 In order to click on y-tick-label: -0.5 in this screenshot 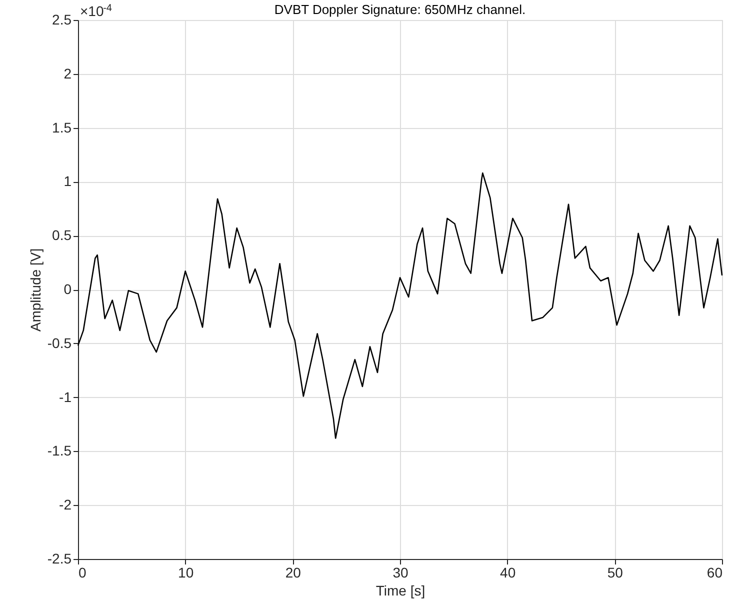, I will do `click(59, 342)`.